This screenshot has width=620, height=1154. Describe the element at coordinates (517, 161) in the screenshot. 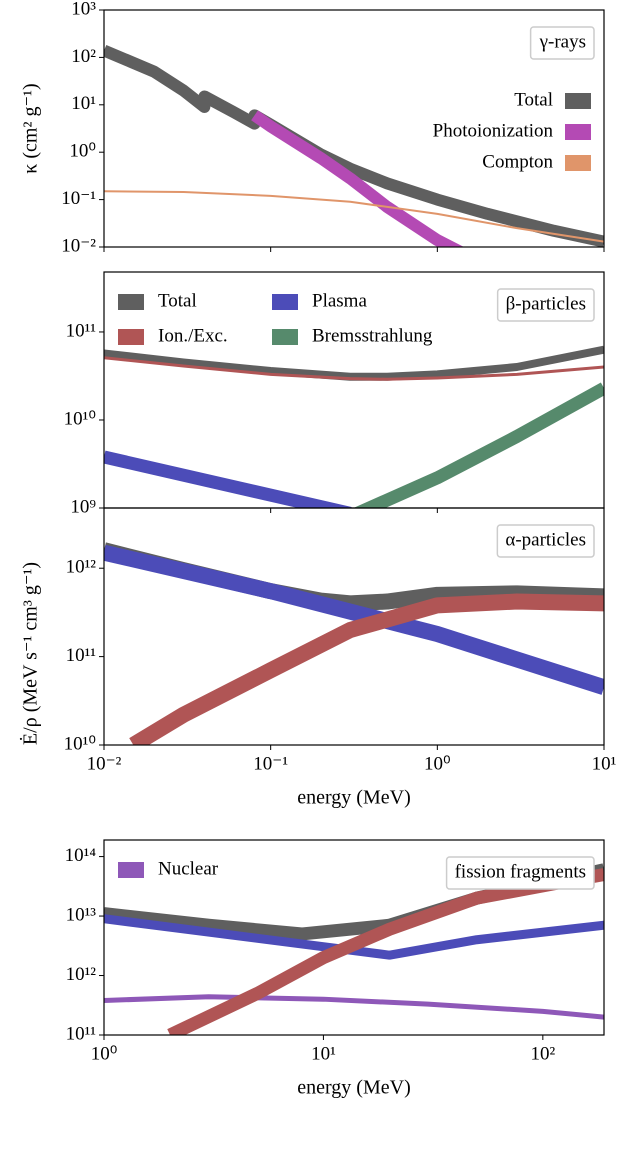

I see `legend-label: Compton` at that location.